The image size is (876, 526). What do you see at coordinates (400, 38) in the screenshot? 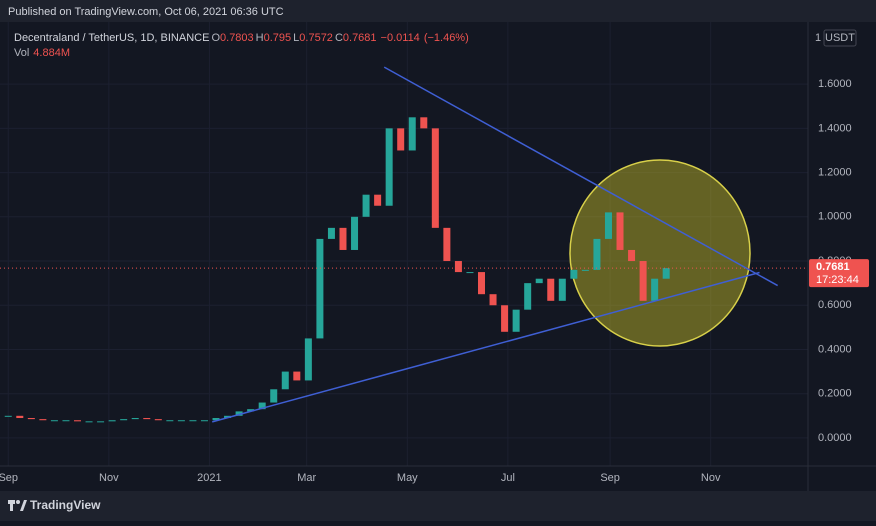
I see `change: −0.0114` at bounding box center [400, 38].